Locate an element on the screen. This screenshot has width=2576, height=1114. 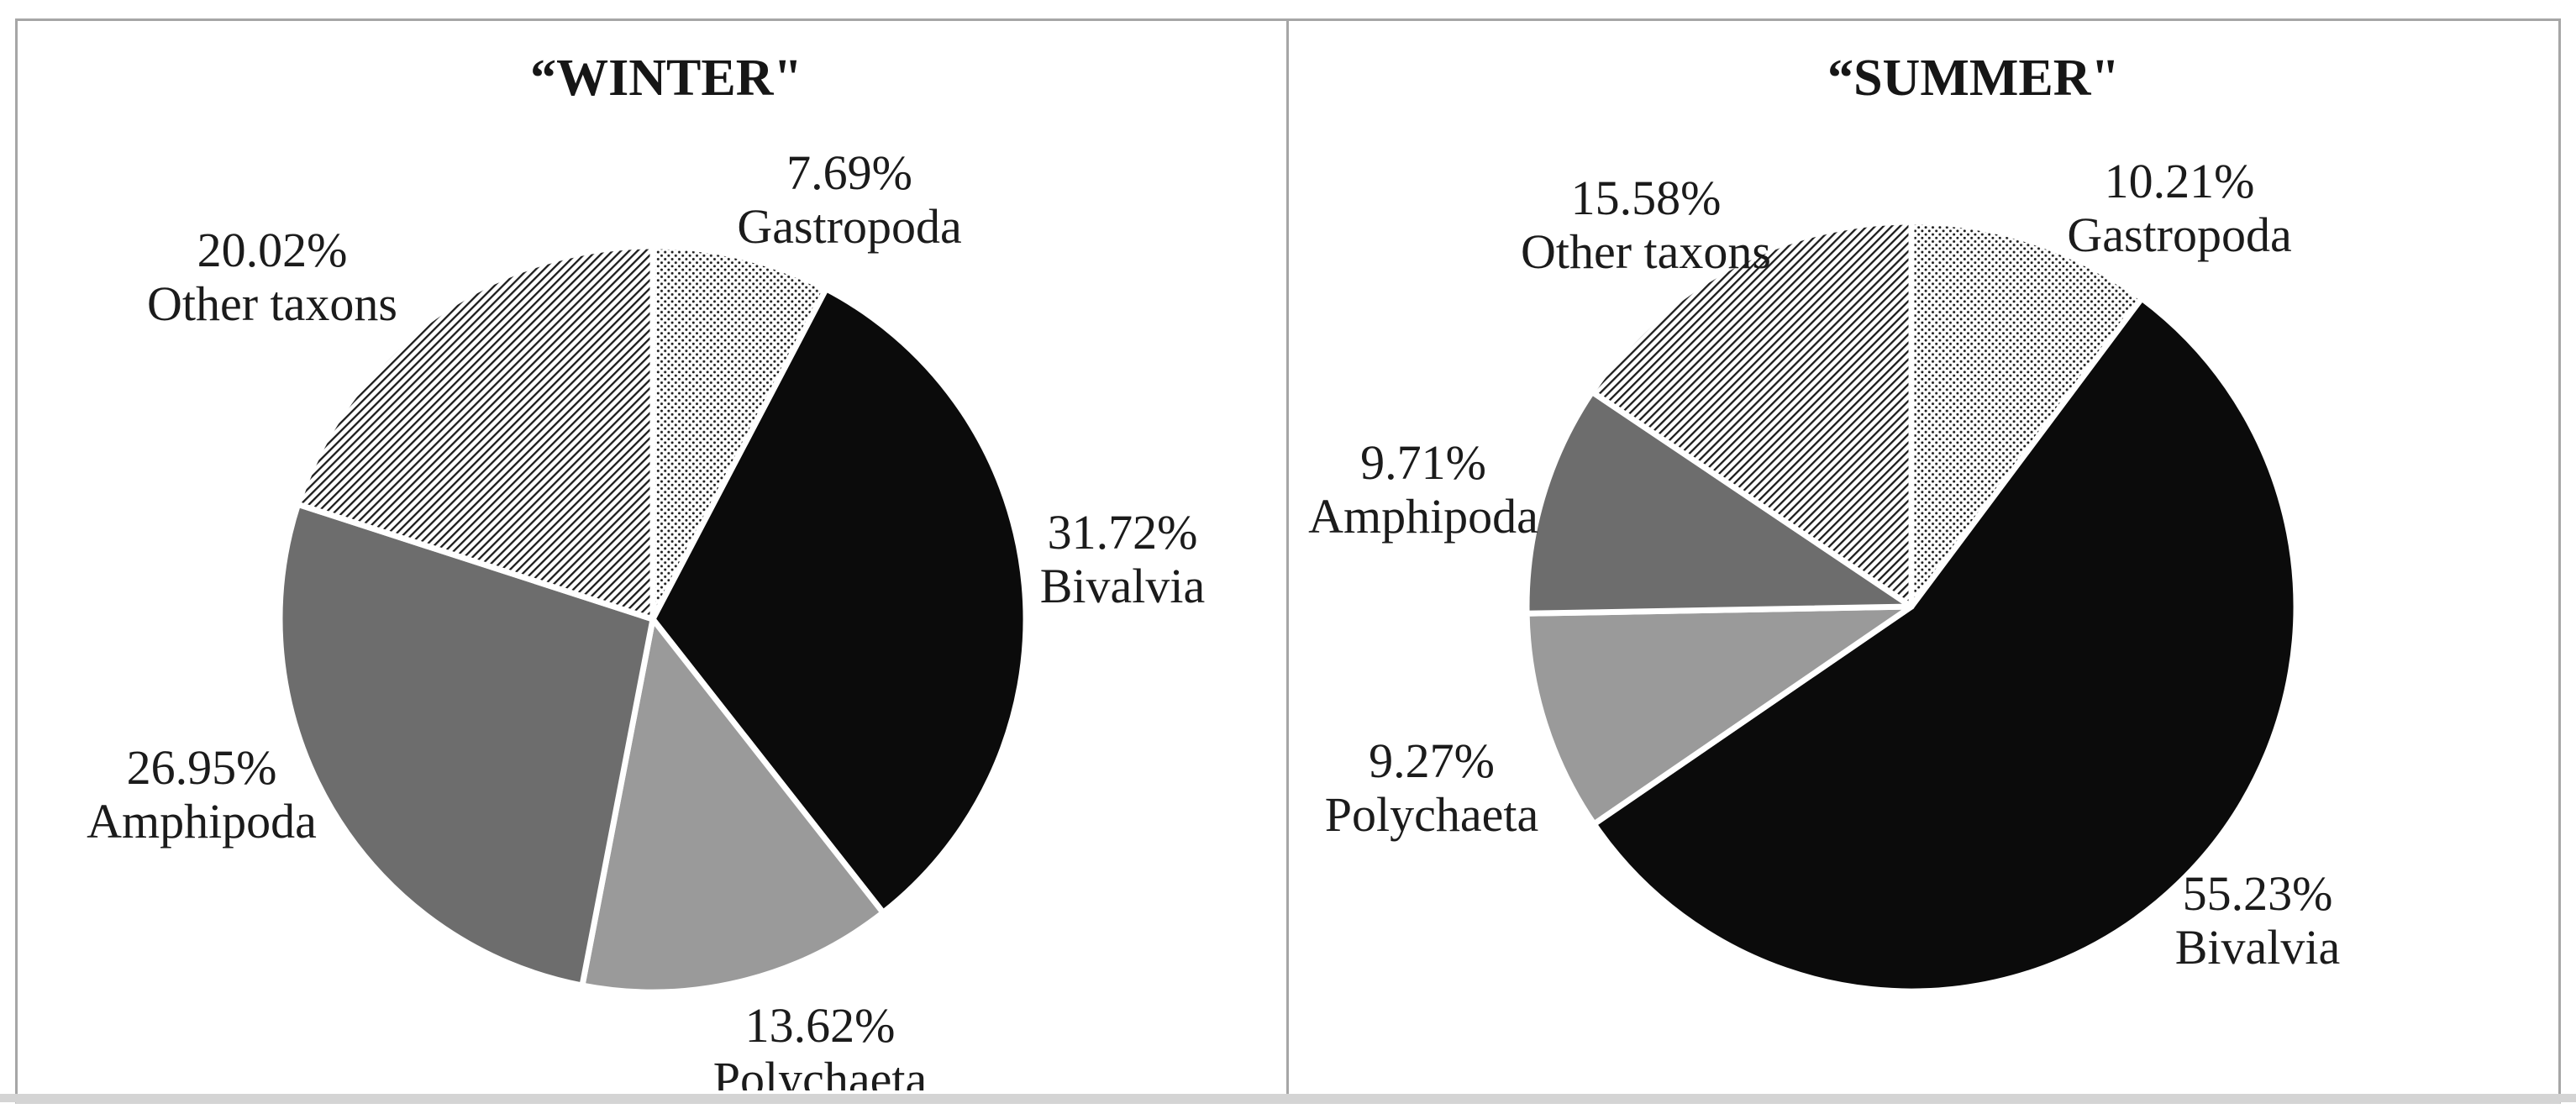
slice-value-text: 13.62% is located at coordinates (820, 1025).